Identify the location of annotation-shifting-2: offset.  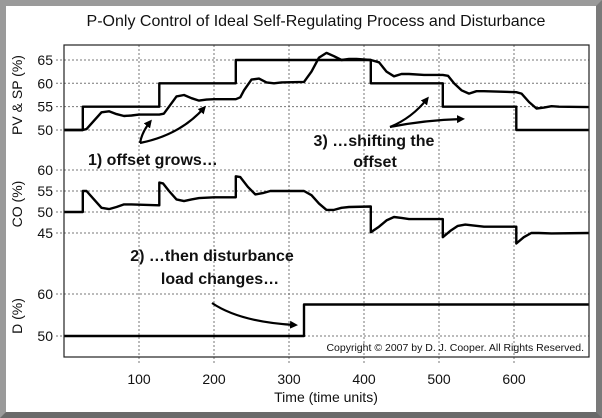
(375, 162).